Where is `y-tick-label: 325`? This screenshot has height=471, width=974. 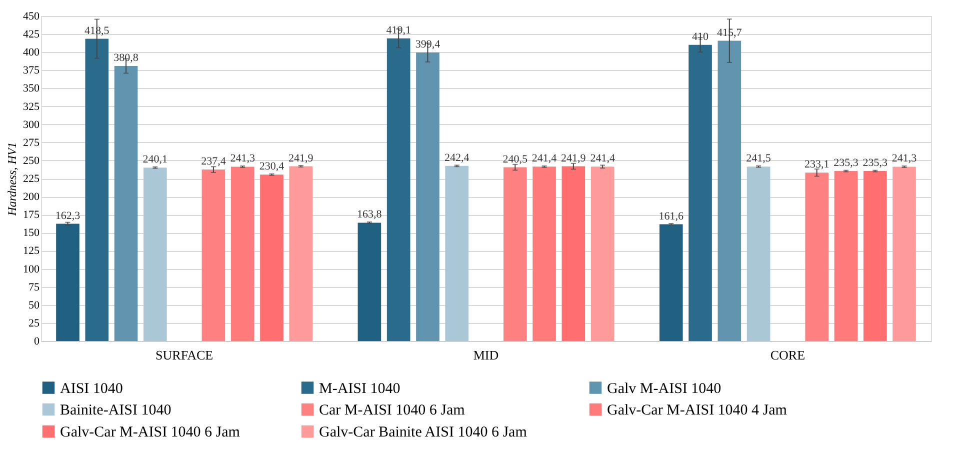
y-tick-label: 325 is located at coordinates (31, 106).